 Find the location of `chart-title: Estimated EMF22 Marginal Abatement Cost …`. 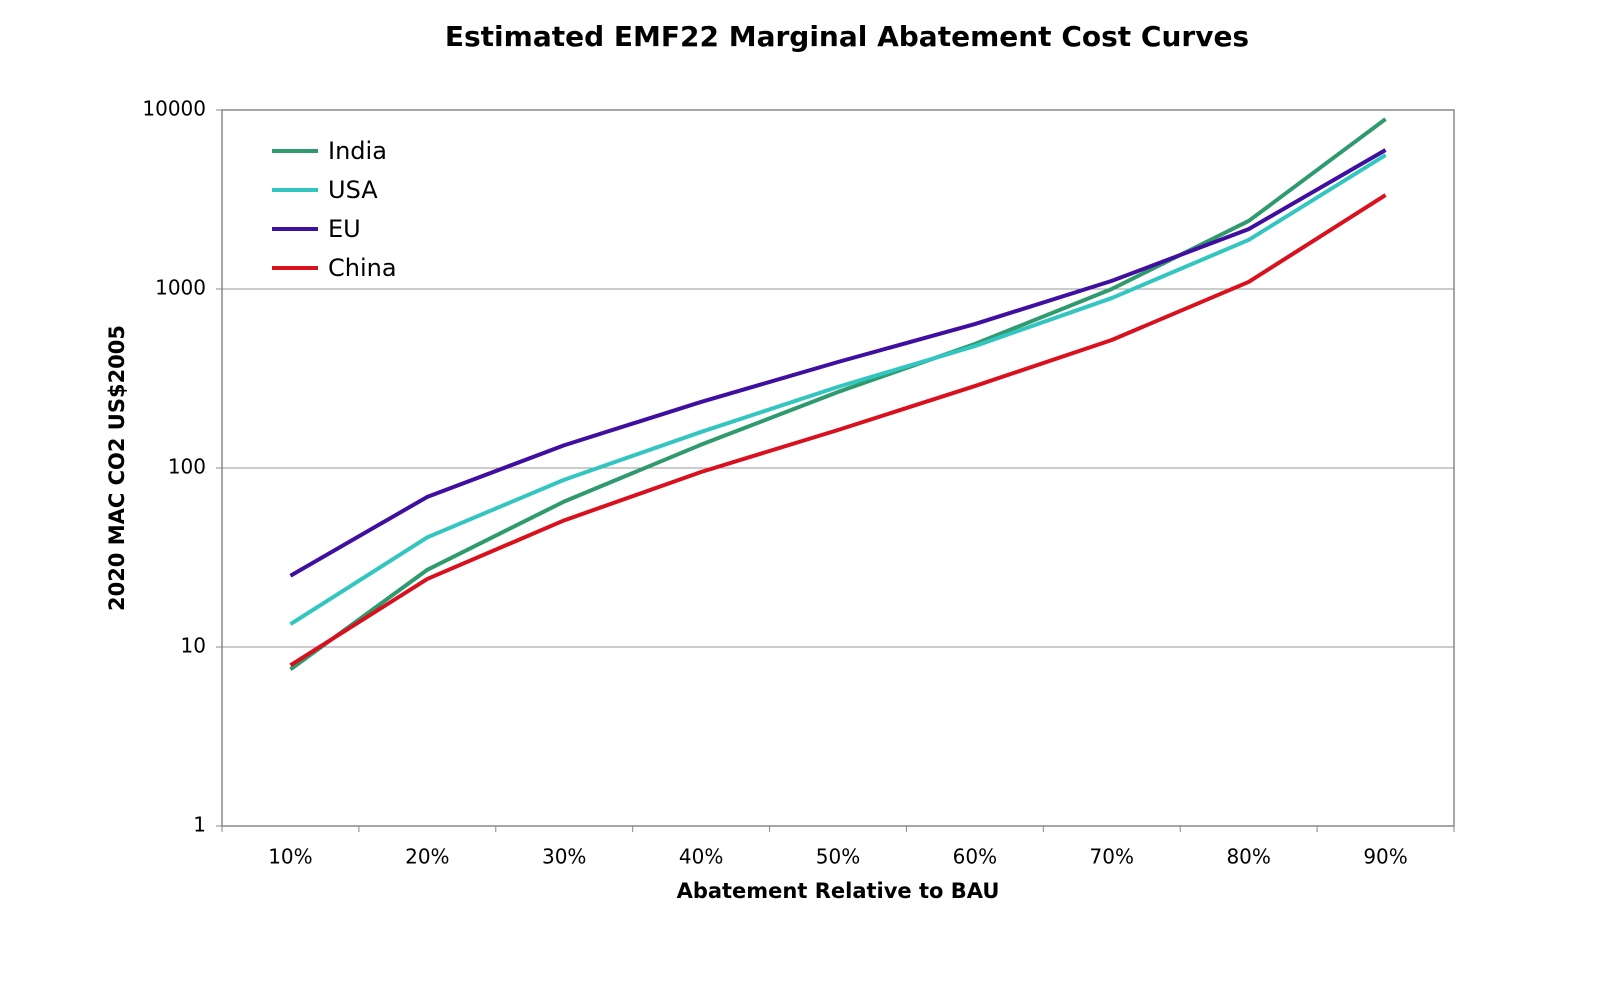

chart-title: Estimated EMF22 Marginal Abatement Cost … is located at coordinates (847, 36).